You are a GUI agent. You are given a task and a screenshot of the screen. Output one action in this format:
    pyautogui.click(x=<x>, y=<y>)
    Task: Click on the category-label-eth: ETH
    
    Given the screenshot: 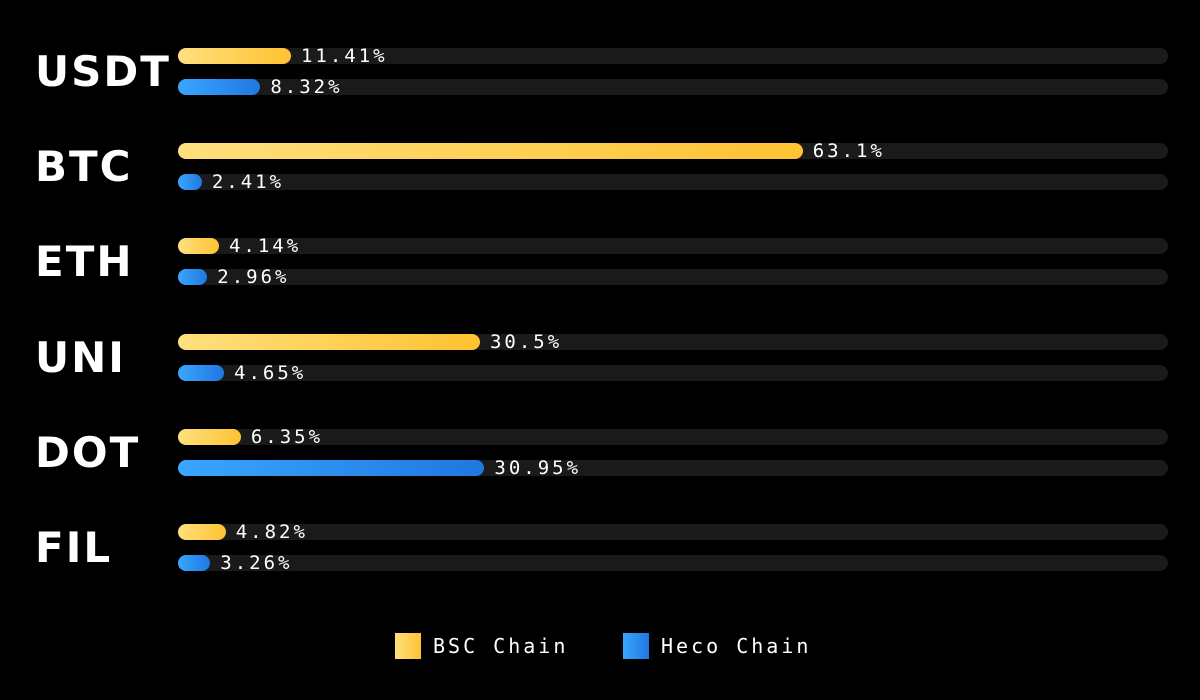 What is the action you would take?
    pyautogui.click(x=84, y=262)
    